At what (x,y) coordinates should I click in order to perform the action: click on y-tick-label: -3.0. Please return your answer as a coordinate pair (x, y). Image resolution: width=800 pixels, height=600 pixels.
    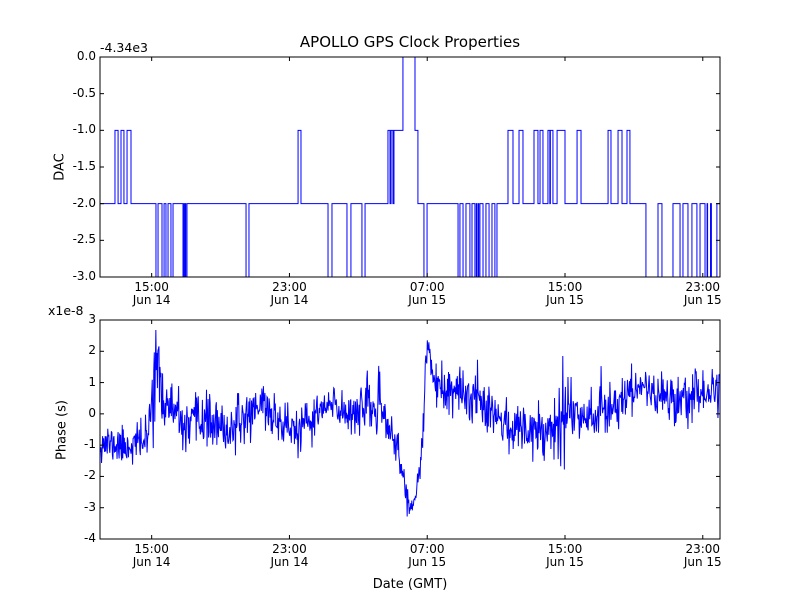
    Looking at the image, I should click on (84, 276).